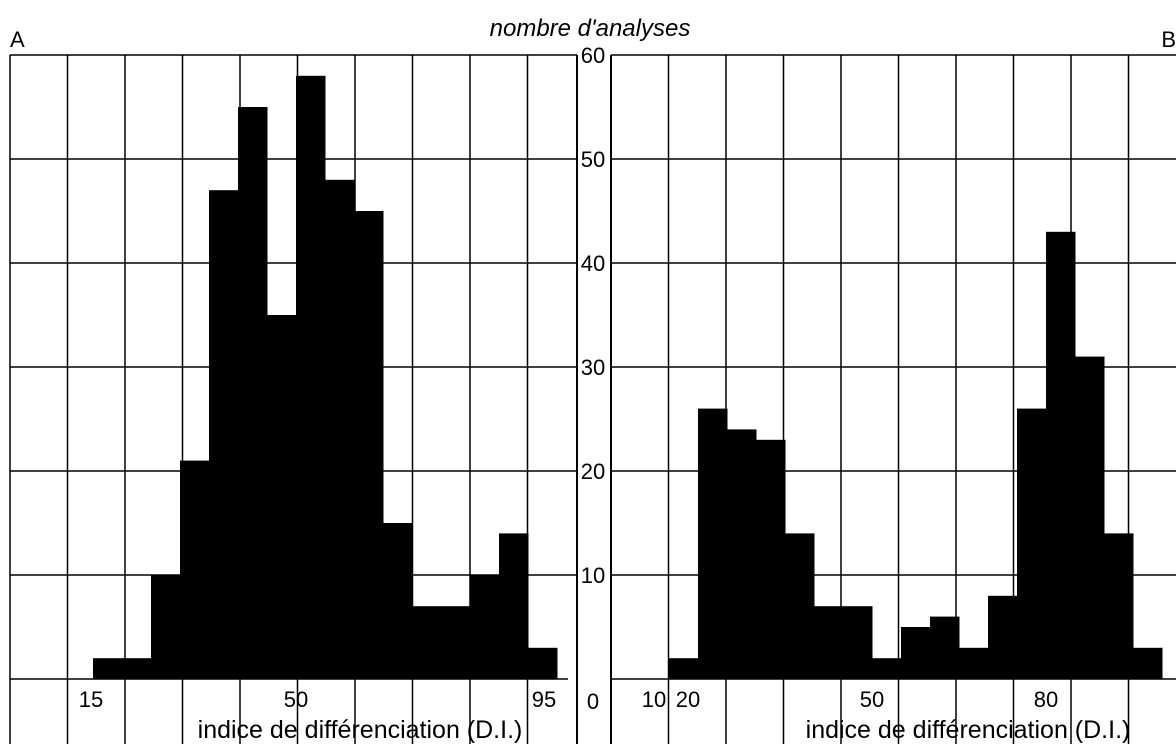 This screenshot has height=744, width=1176. Describe the element at coordinates (654, 699) in the screenshot. I see `x-tick-label: 10` at that location.